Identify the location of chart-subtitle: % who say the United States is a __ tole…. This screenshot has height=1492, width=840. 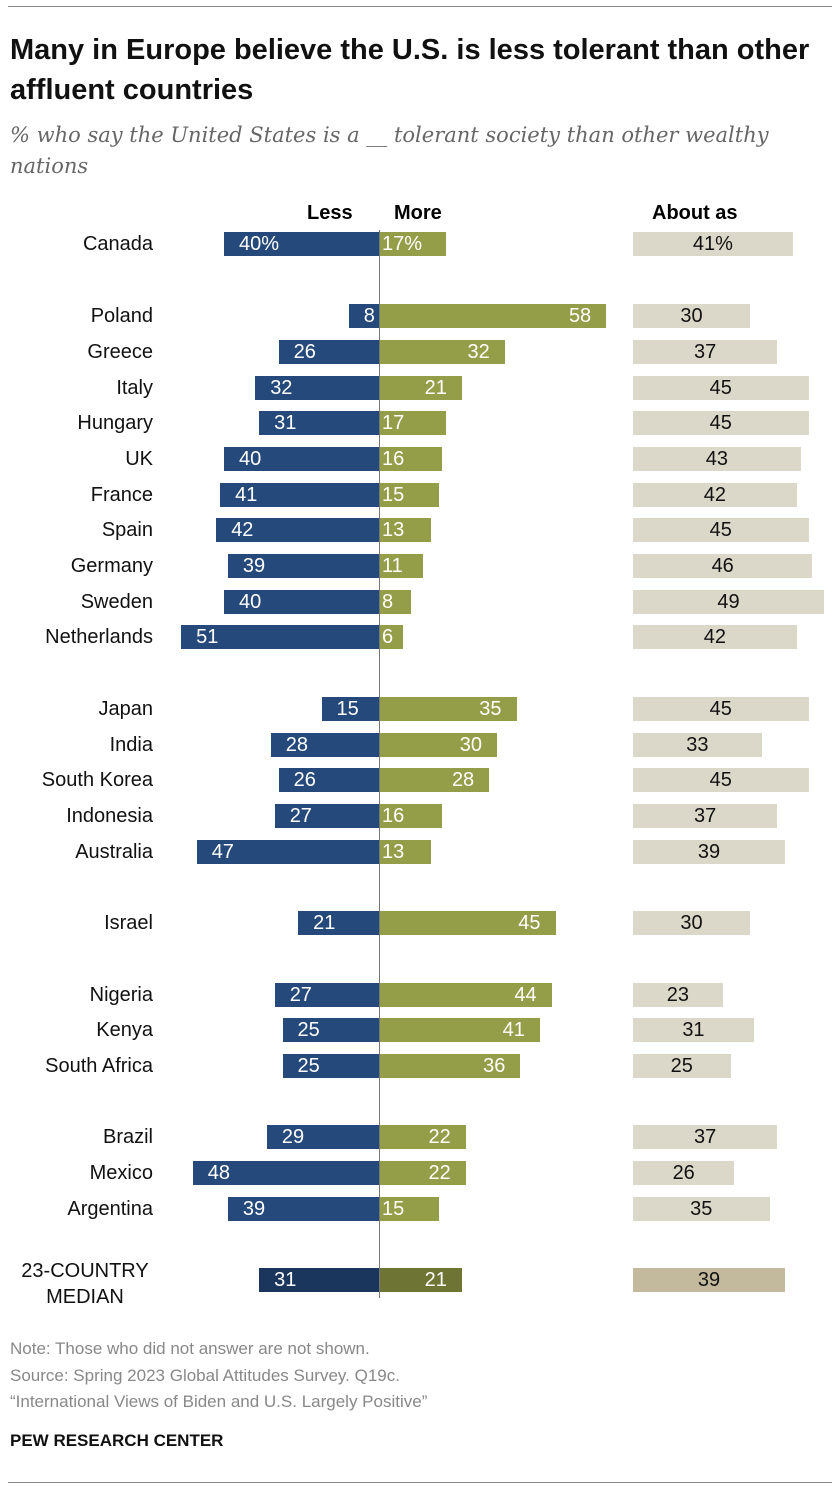
(389, 150).